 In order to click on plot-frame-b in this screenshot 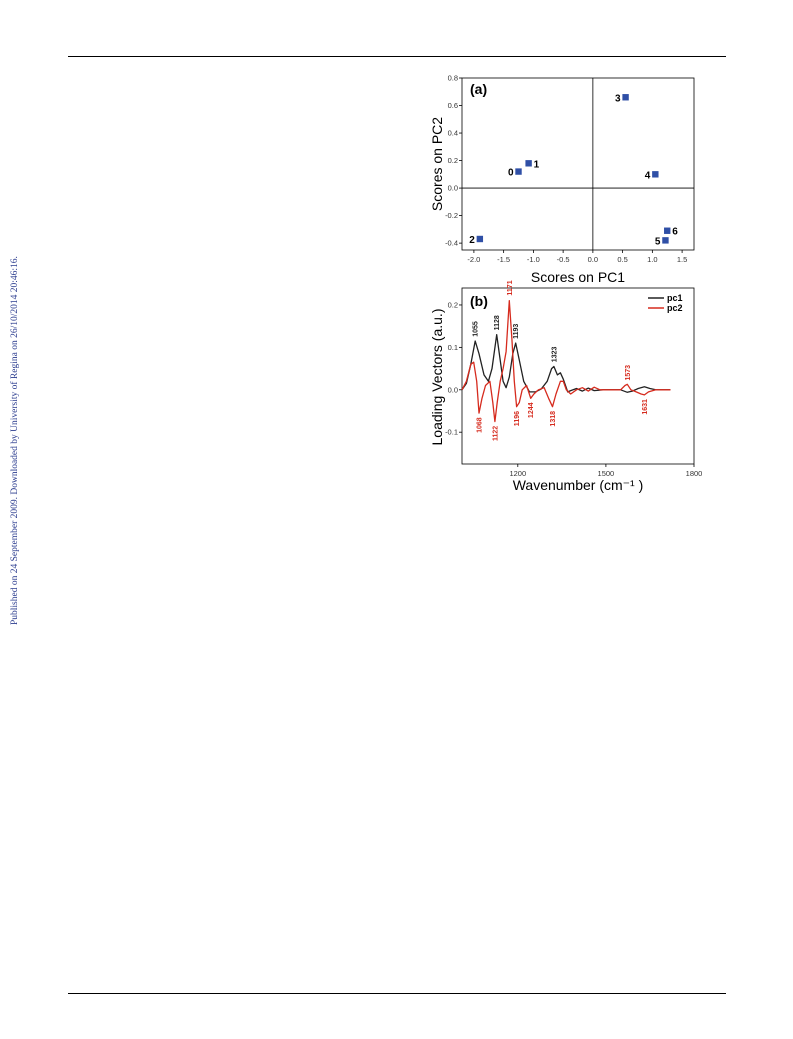, I will do `click(578, 376)`.